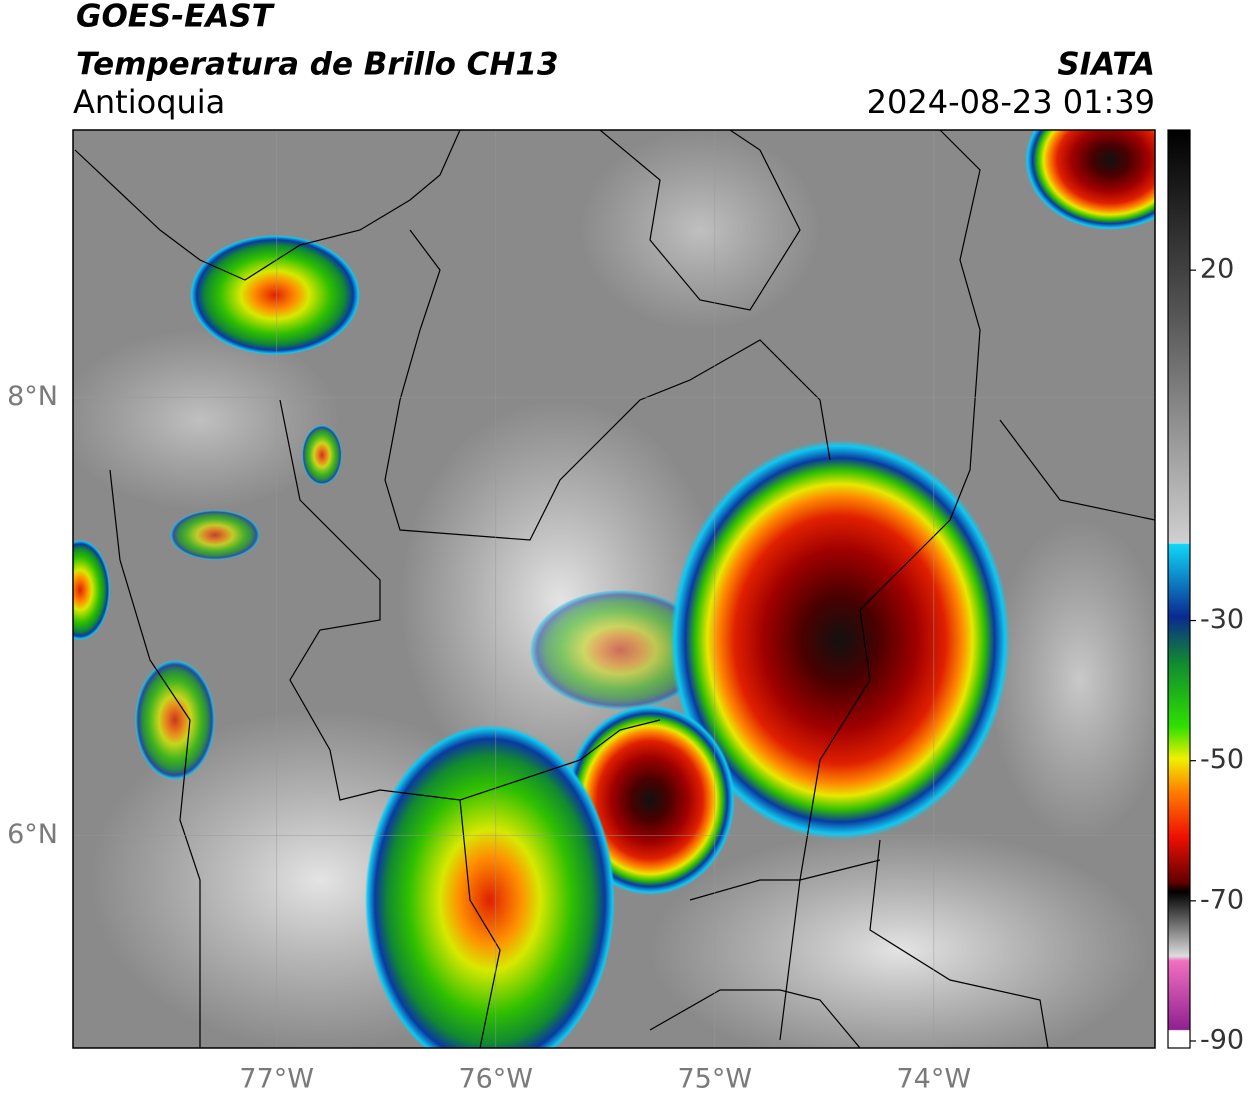 The height and width of the screenshot is (1103, 1252). I want to click on region-label: Antioquia, so click(149, 102).